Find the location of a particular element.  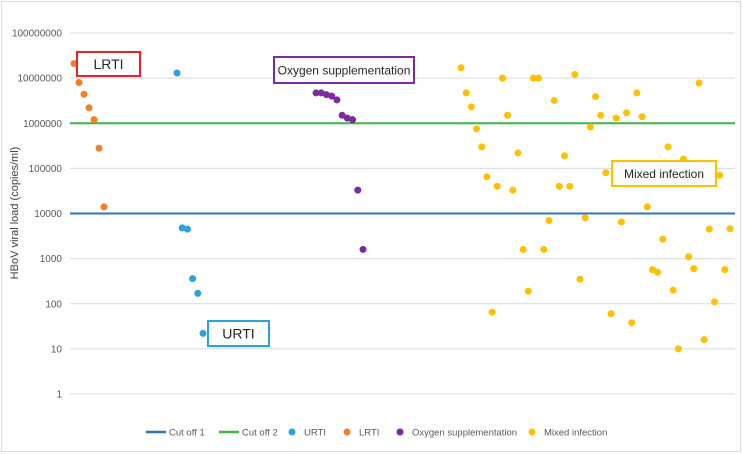

annotation-box-oxygen-supplementation is located at coordinates (344, 70).